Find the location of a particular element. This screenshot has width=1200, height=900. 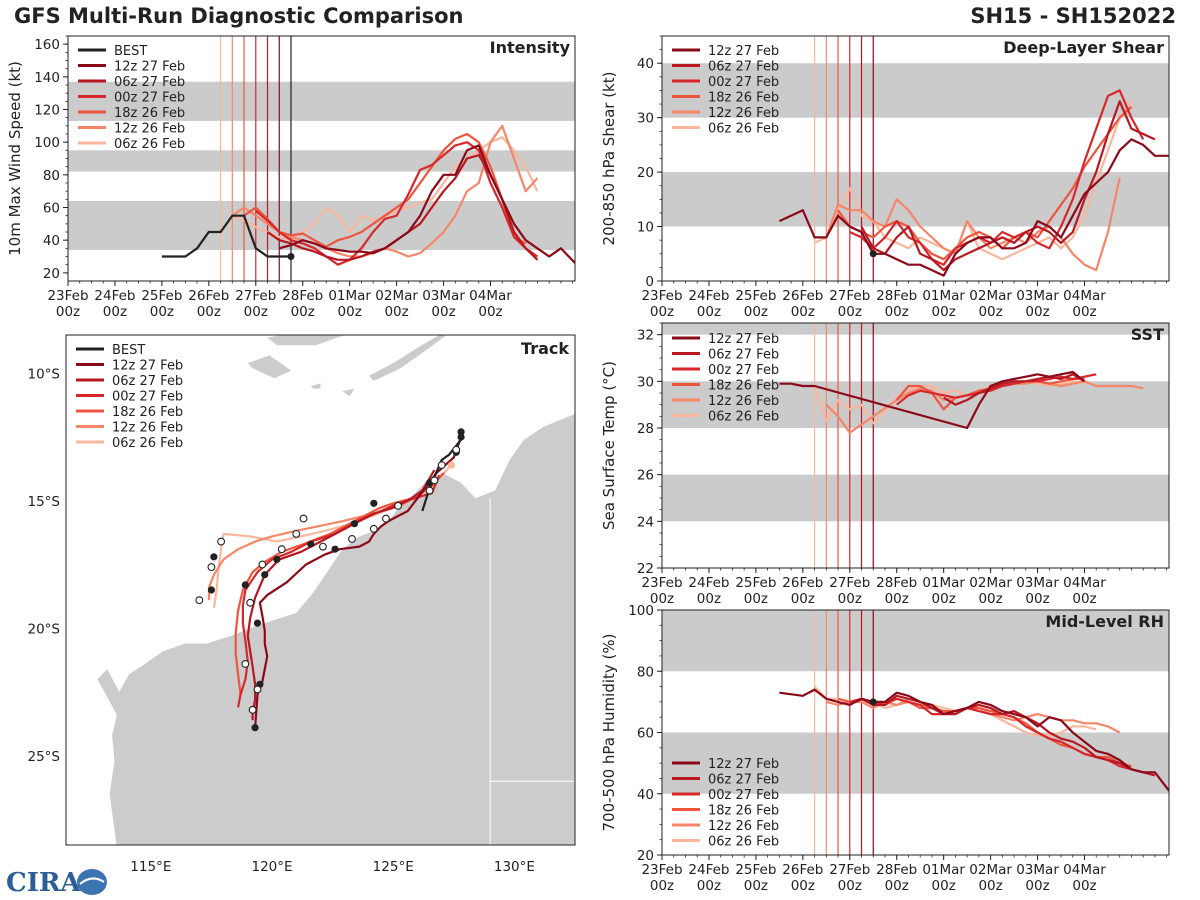

intensity-ytick-label: 160 is located at coordinates (47, 45).